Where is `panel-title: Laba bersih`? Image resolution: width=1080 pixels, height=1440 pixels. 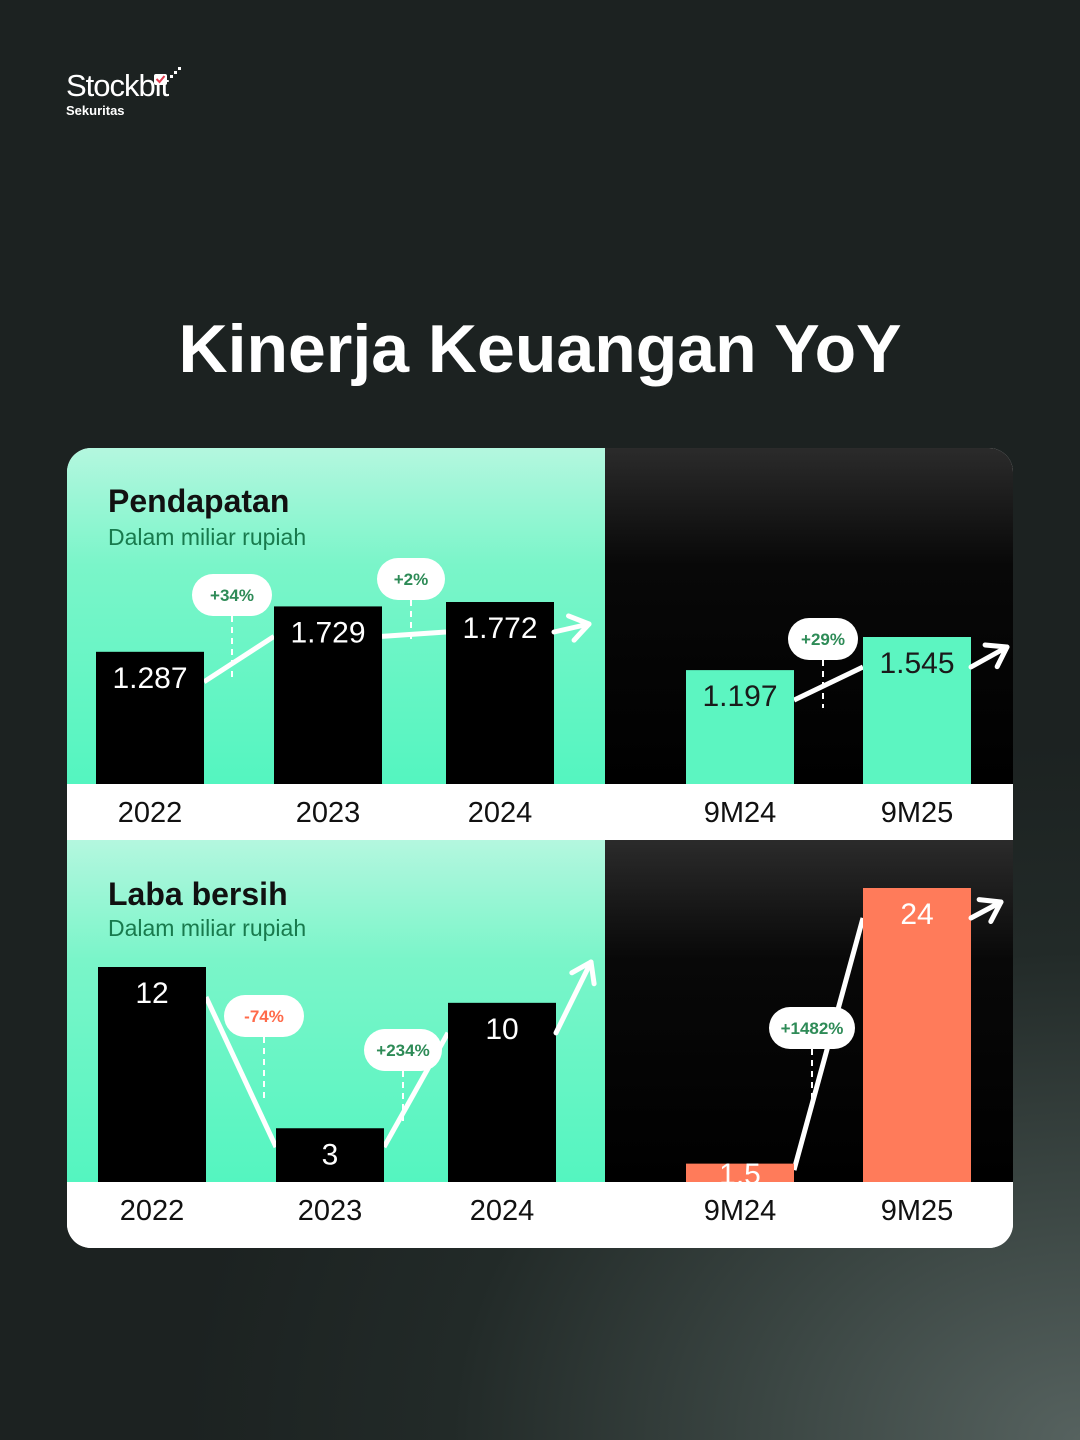
panel-title: Laba bersih is located at coordinates (198, 894).